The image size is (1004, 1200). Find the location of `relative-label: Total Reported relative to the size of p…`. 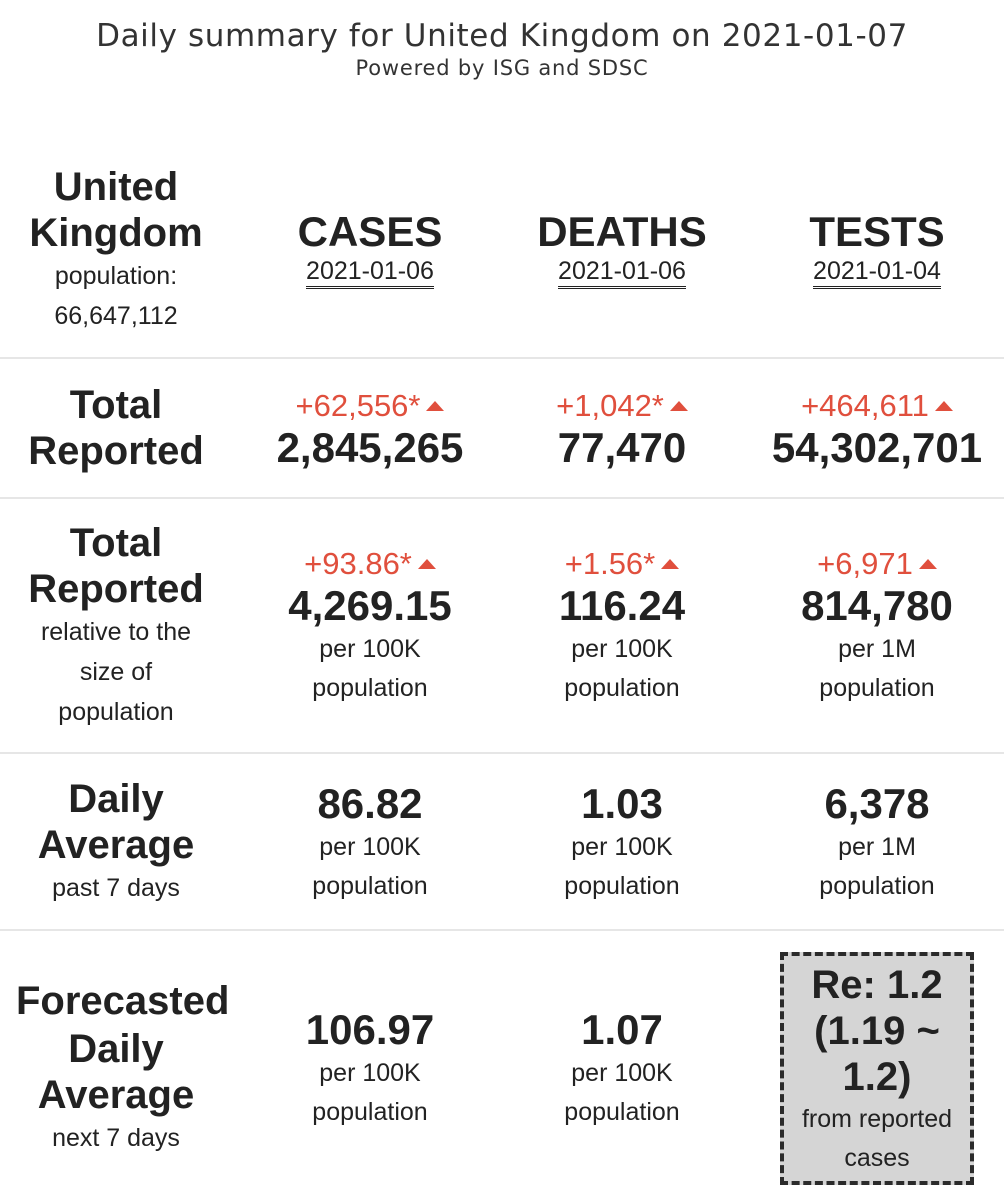

relative-label: Total Reported relative to the size of p… is located at coordinates (116, 626).